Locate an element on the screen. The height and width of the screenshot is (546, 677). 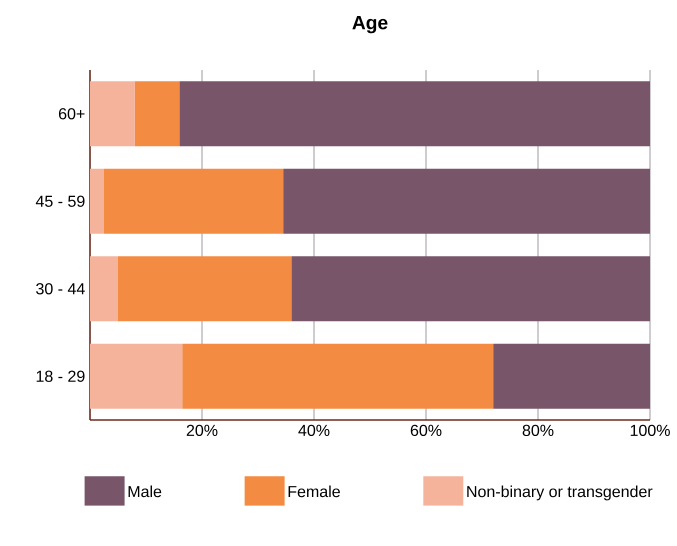
x-tick-label: 100% is located at coordinates (650, 430).